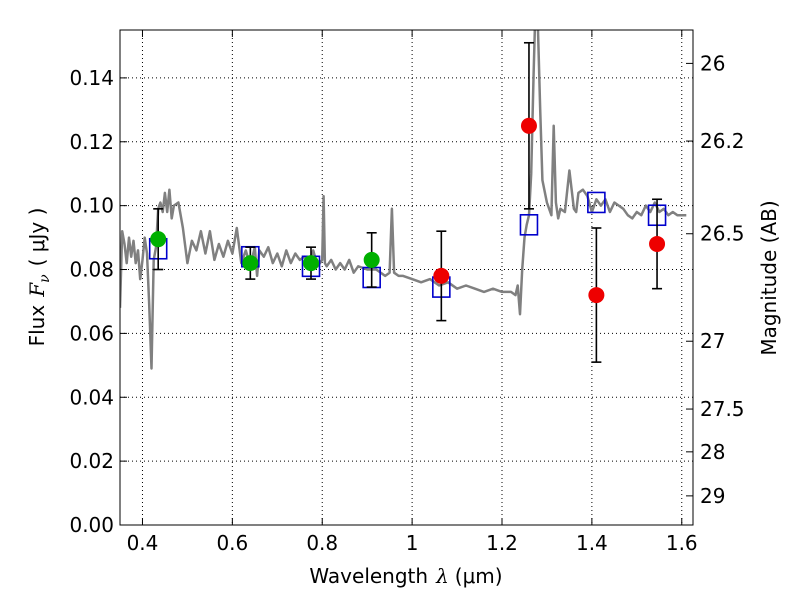 The width and height of the screenshot is (800, 600). Describe the element at coordinates (91, 270) in the screenshot. I see `y-tick-label: 0.08` at that location.